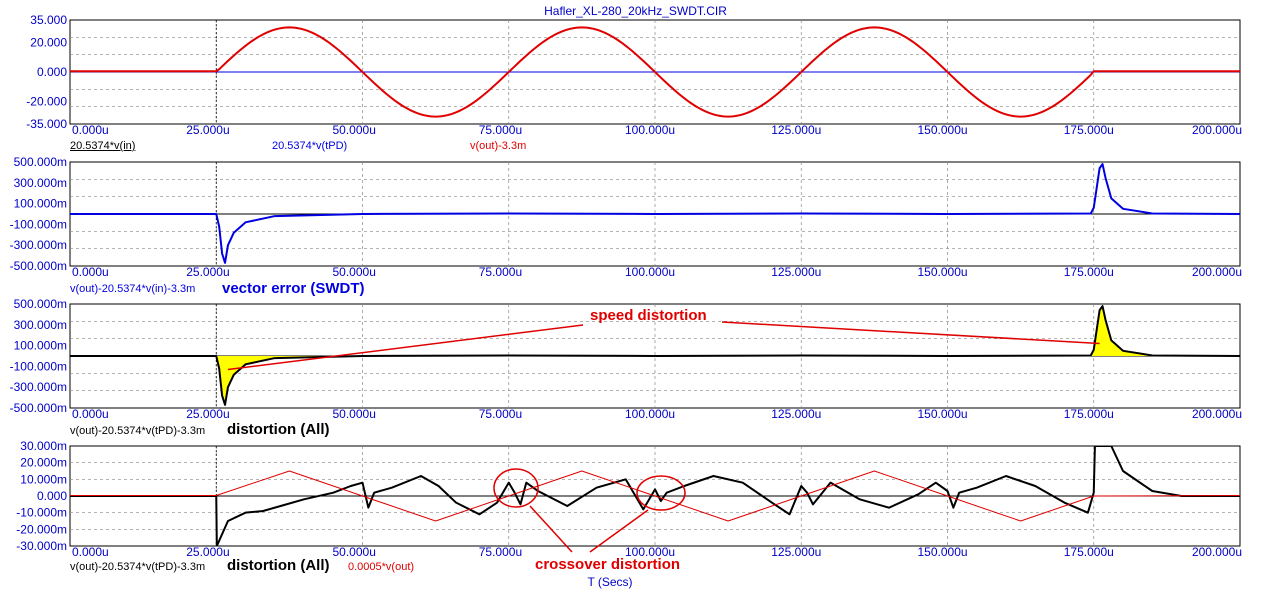 This screenshot has height=595, width=1271. I want to click on y-tick-label: -10.000m, so click(41, 513).